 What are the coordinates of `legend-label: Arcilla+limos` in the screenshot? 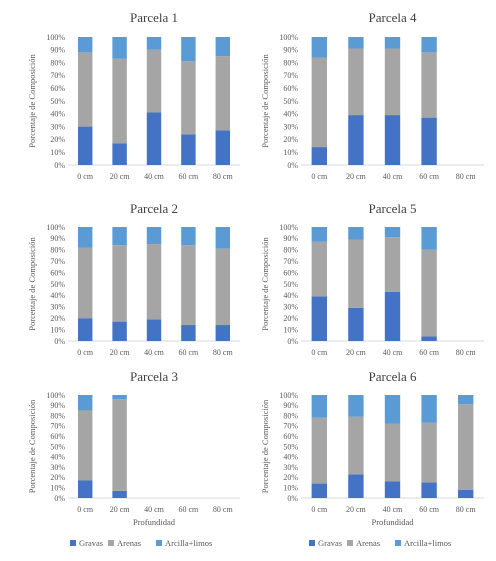 It's located at (188, 543).